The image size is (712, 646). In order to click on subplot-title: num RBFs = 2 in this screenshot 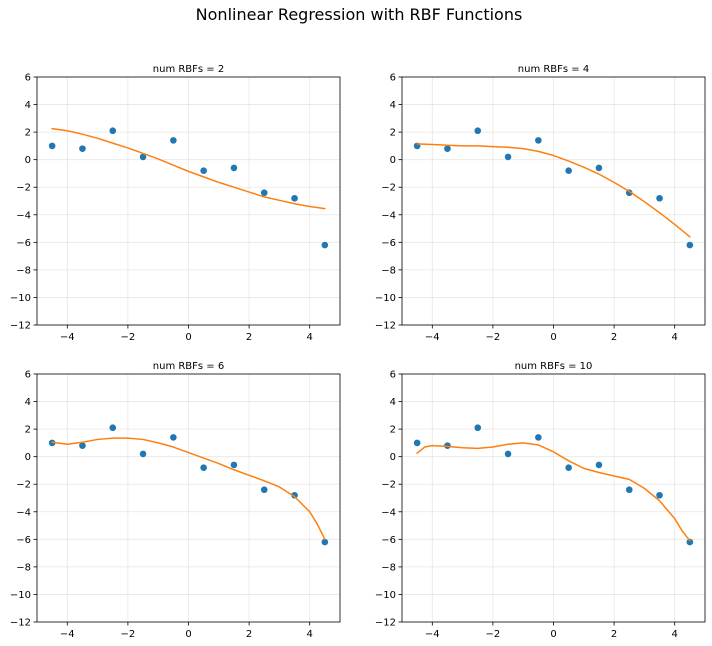, I will do `click(188, 69)`.